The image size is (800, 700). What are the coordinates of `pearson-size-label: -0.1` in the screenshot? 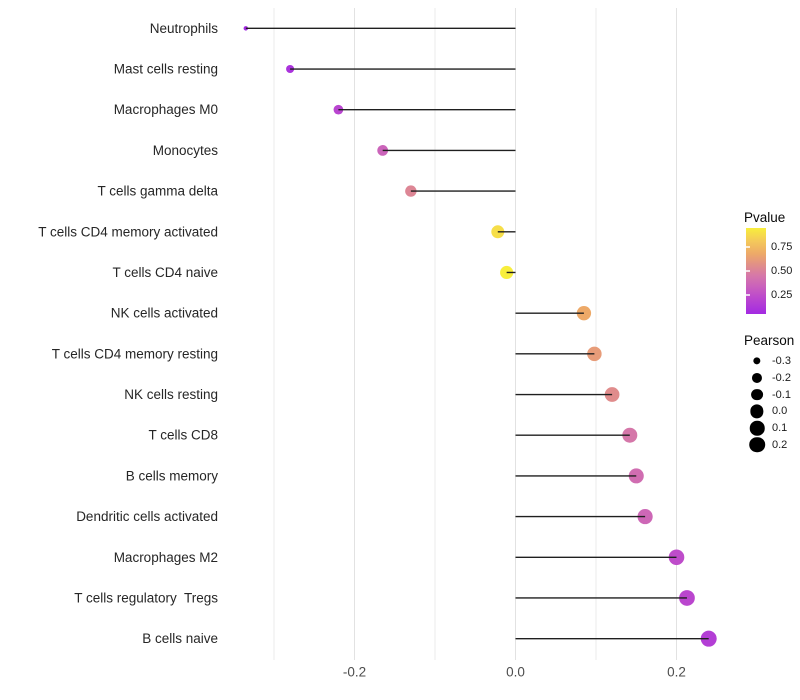 It's located at (781, 394).